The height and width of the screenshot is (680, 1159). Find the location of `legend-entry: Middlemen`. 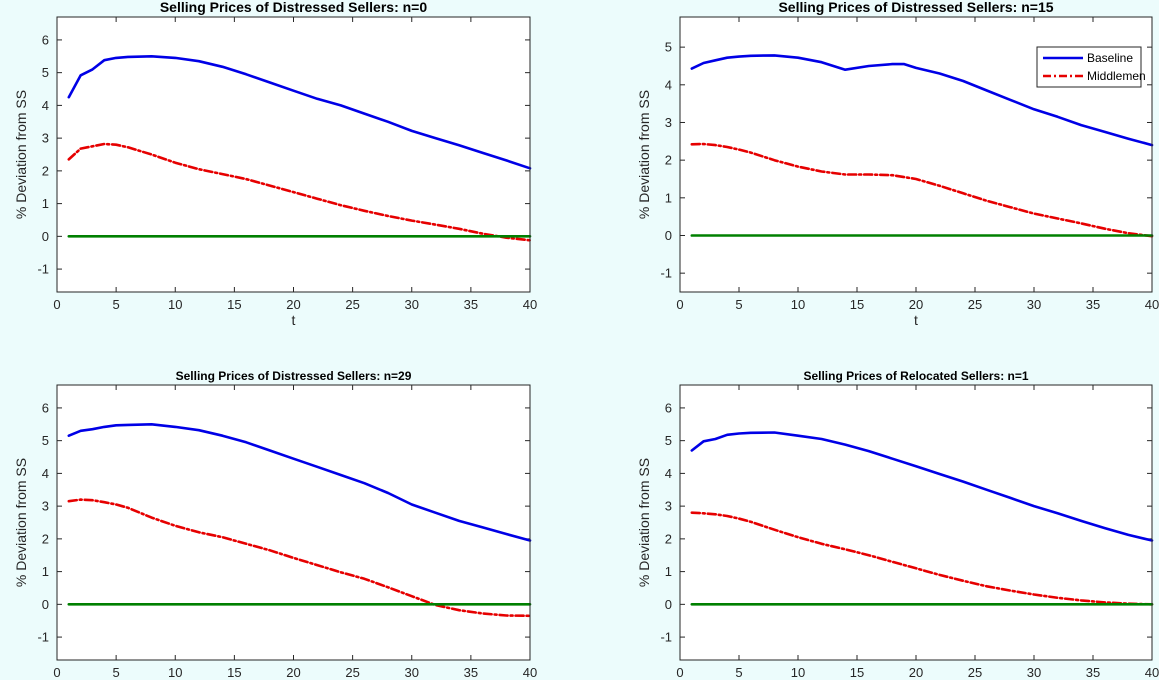

legend-entry: Middlemen is located at coordinates (1116, 76).